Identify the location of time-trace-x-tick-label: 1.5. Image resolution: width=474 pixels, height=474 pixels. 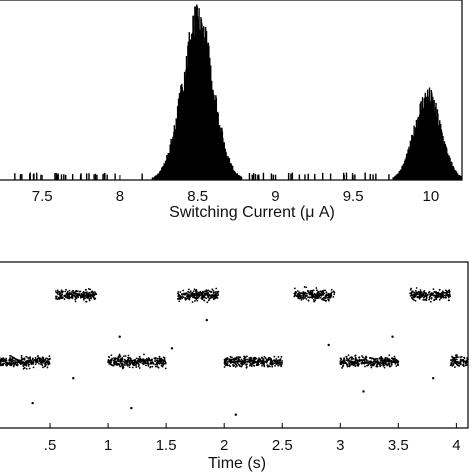
(166, 445).